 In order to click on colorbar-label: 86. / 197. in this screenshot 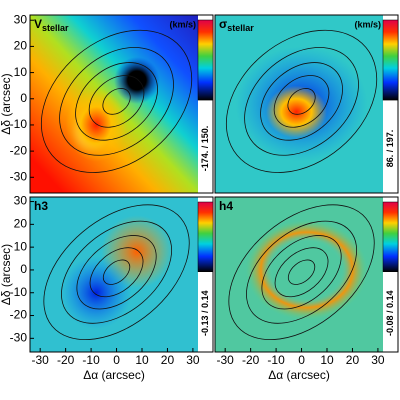, I will do `click(390, 149)`.